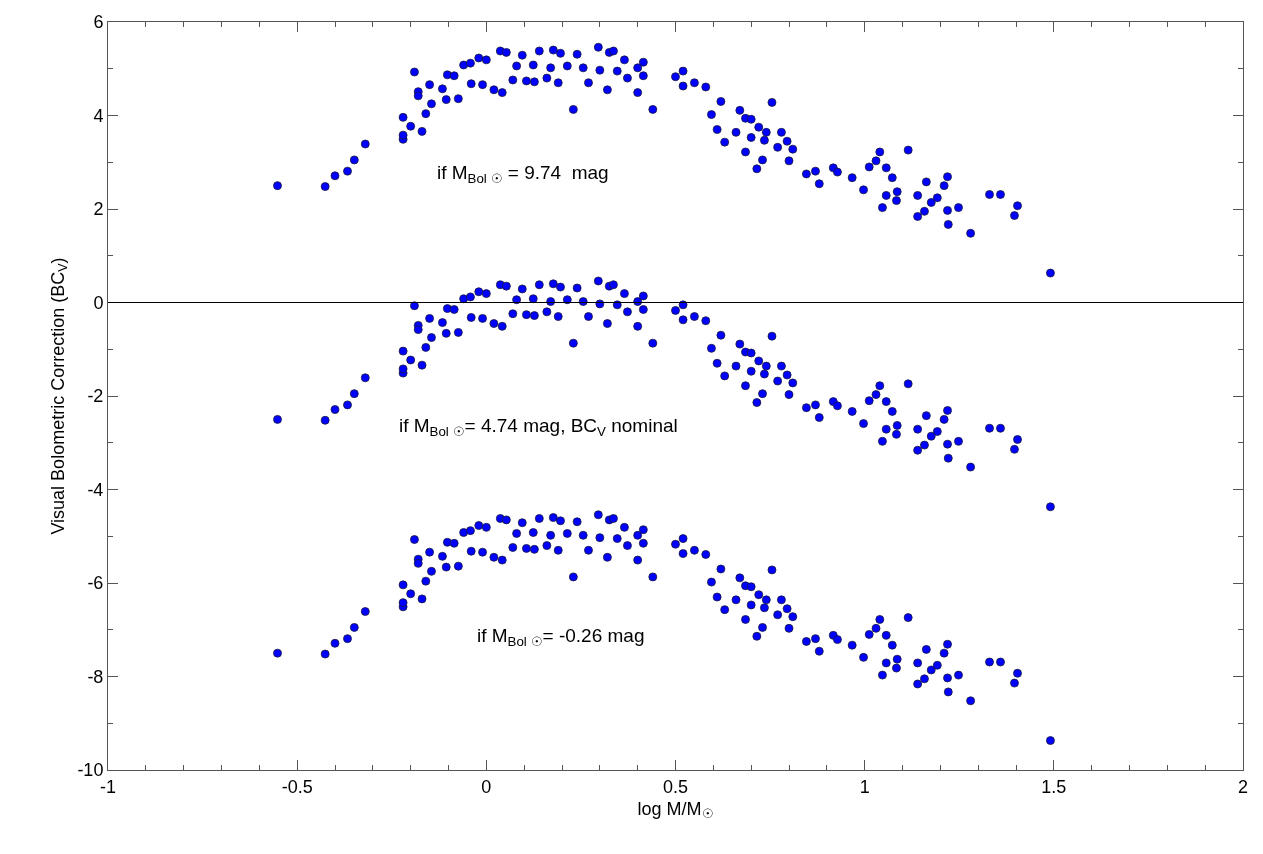  What do you see at coordinates (297, 786) in the screenshot?
I see `x-tick-label: -0.5` at bounding box center [297, 786].